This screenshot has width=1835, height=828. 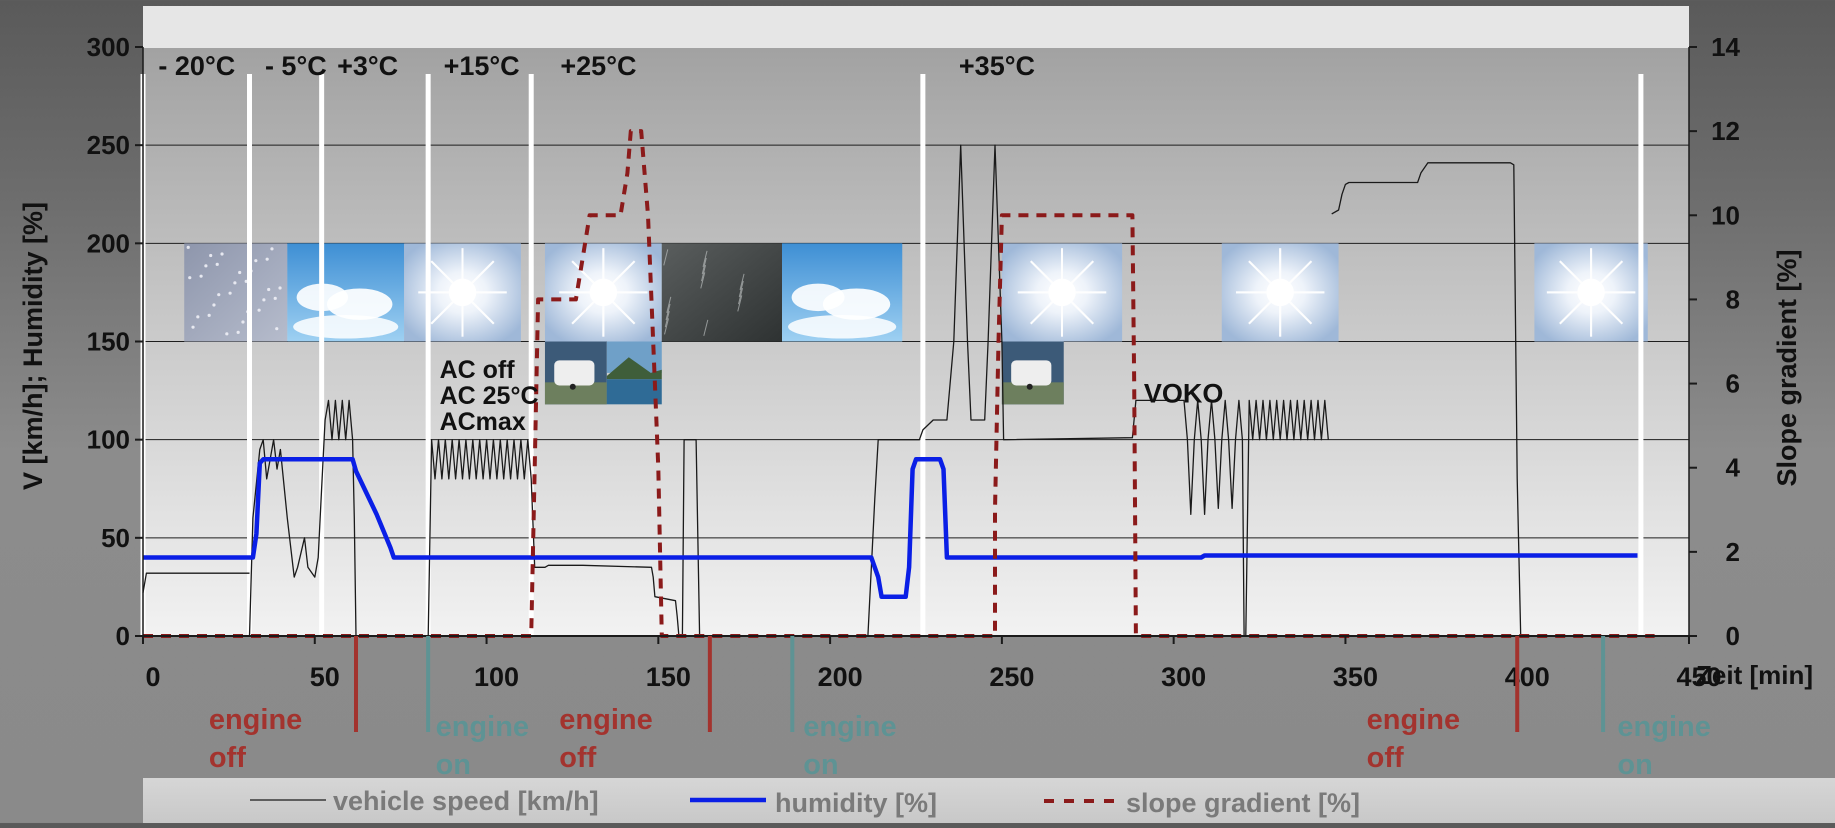 What do you see at coordinates (916, 27) in the screenshot?
I see `plot-top-band` at bounding box center [916, 27].